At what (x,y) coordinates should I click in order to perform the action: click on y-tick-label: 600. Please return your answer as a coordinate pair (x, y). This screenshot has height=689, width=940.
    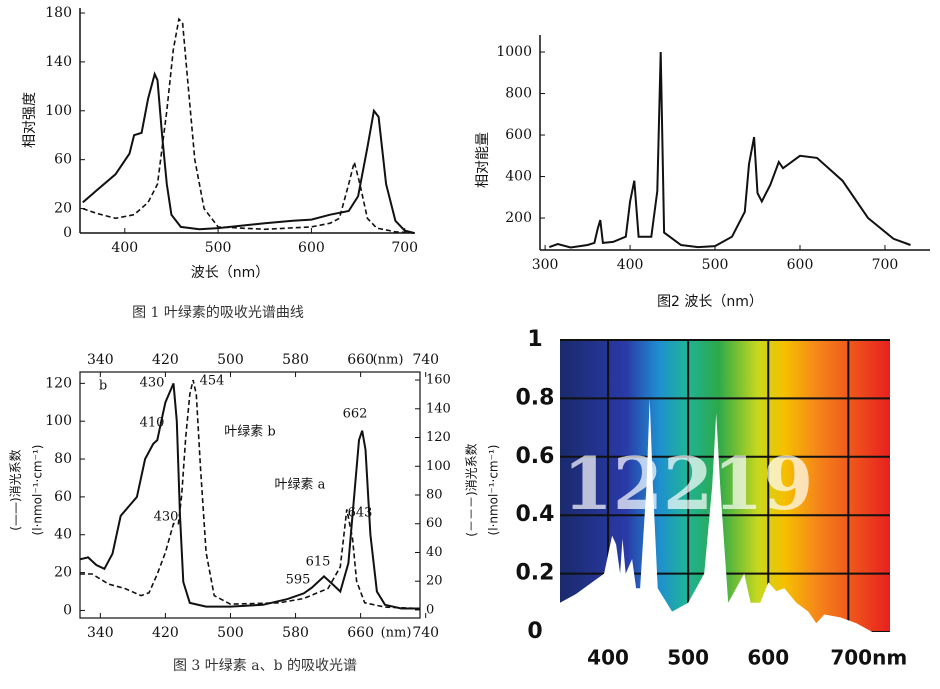
    Looking at the image, I should click on (518, 135).